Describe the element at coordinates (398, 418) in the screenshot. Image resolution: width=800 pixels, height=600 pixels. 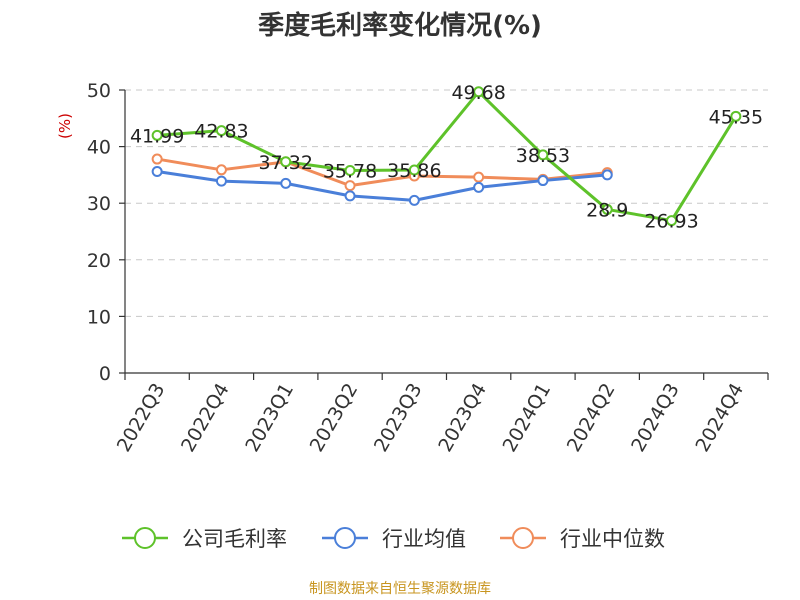
I see `x-tick-label: 2023Q3` at that location.